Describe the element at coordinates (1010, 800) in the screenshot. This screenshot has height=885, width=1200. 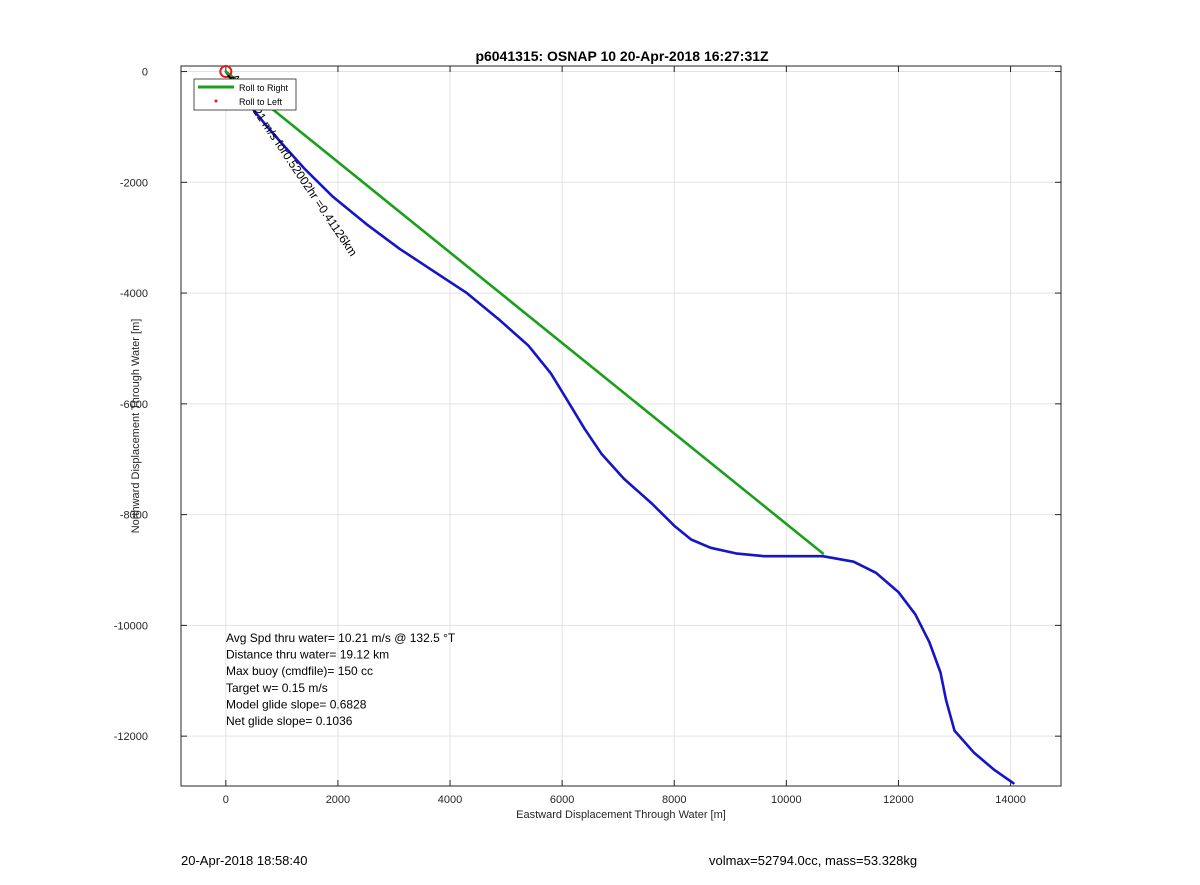
I see `x-tick-label: 14000` at that location.